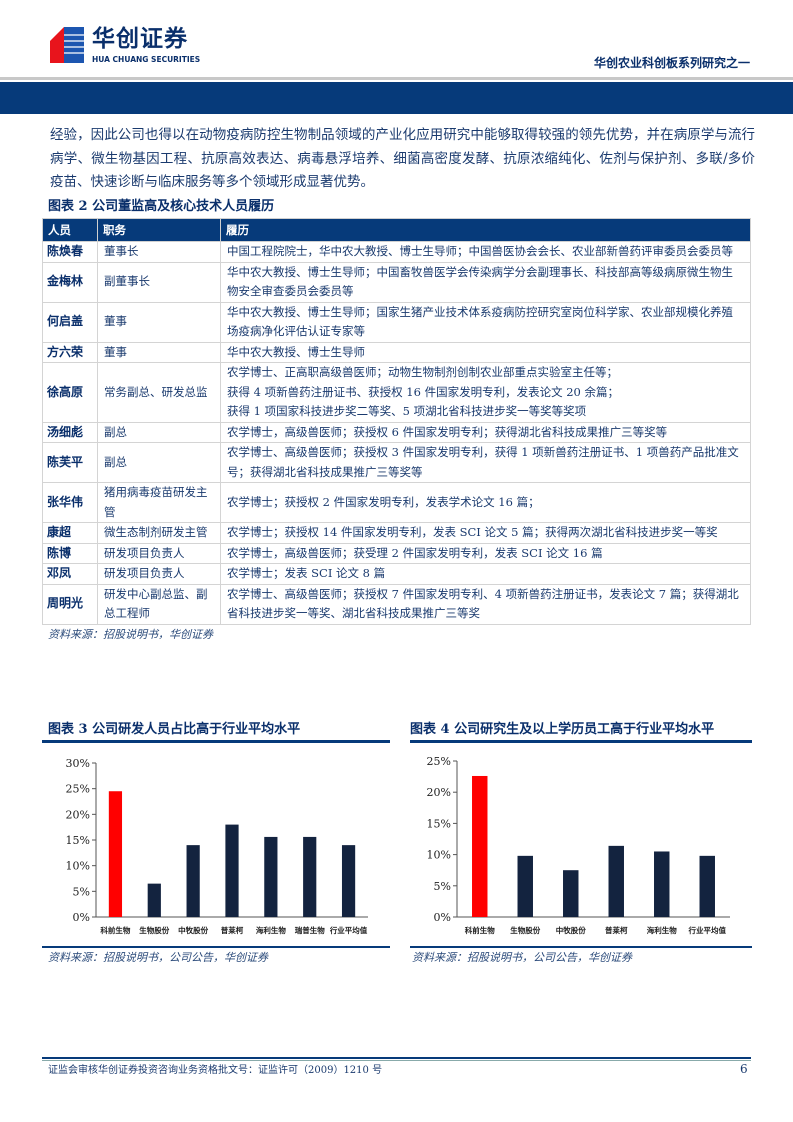  Describe the element at coordinates (130, 634) in the screenshot. I see `source-note: 资料来源：招股说明书，华创证券` at that location.